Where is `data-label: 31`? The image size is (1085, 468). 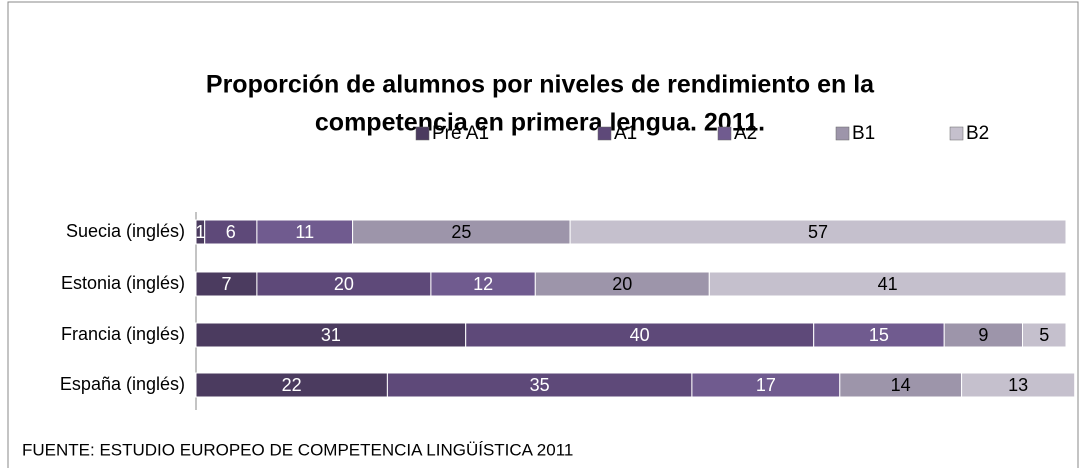
data-label: 31 is located at coordinates (331, 335).